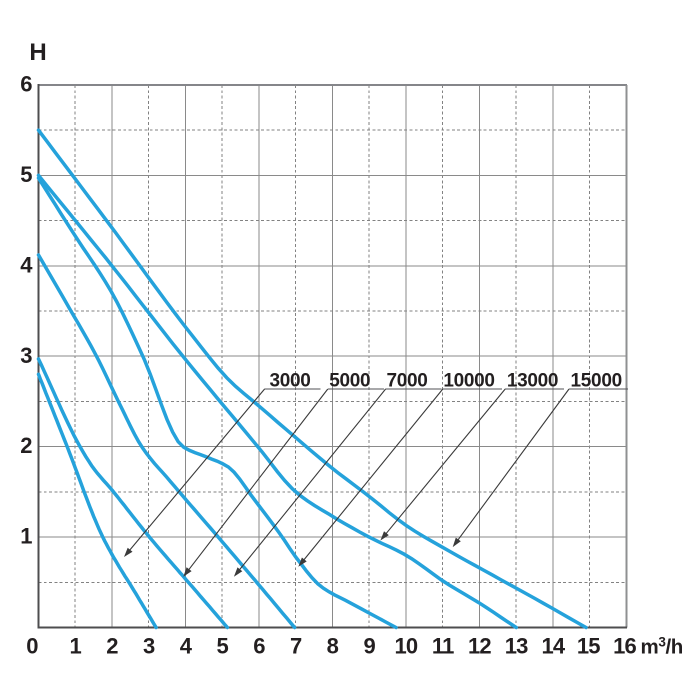 The width and height of the screenshot is (700, 700). Describe the element at coordinates (405, 646) in the screenshot. I see `svg-text: 10` at that location.